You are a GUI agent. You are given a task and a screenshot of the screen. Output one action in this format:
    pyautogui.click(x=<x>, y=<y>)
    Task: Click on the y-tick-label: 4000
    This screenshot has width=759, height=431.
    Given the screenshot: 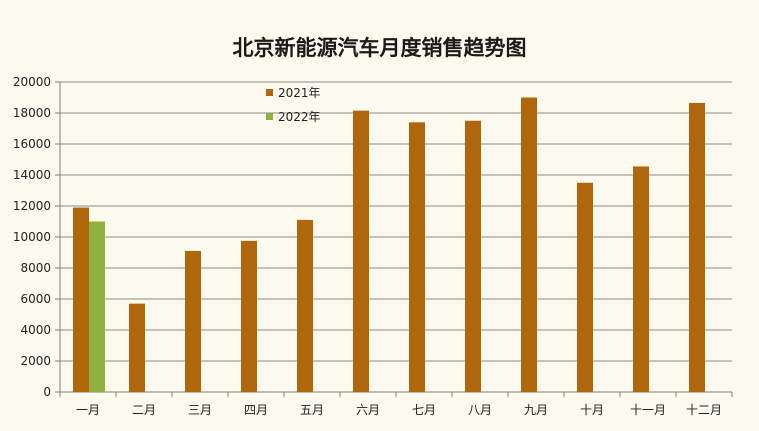 What is the action you would take?
    pyautogui.click(x=35, y=330)
    